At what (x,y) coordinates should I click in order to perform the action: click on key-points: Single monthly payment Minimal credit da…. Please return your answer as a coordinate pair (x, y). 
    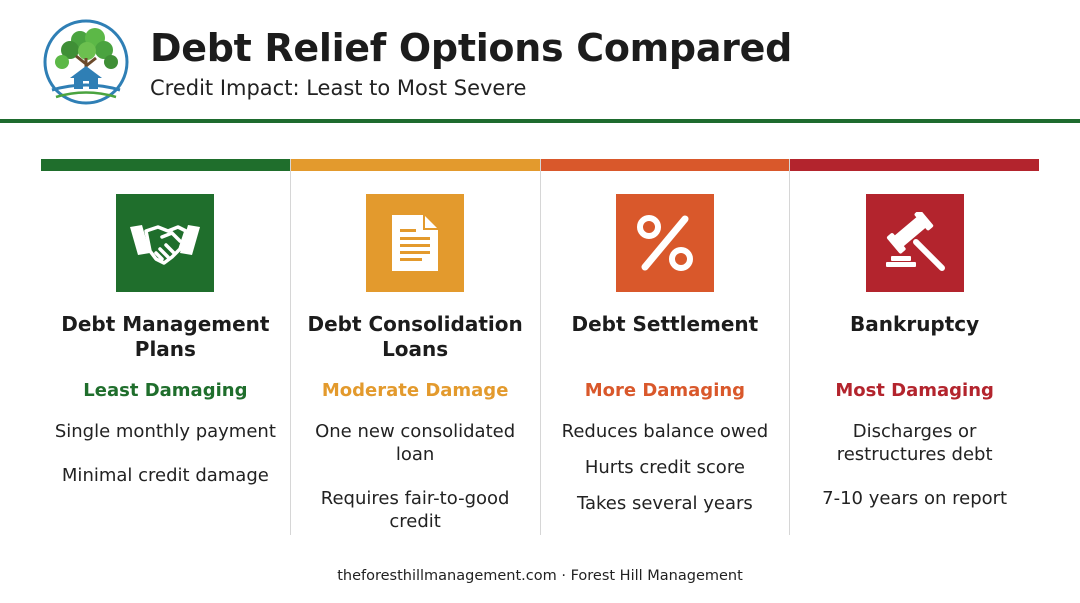
    Looking at the image, I should click on (165, 460).